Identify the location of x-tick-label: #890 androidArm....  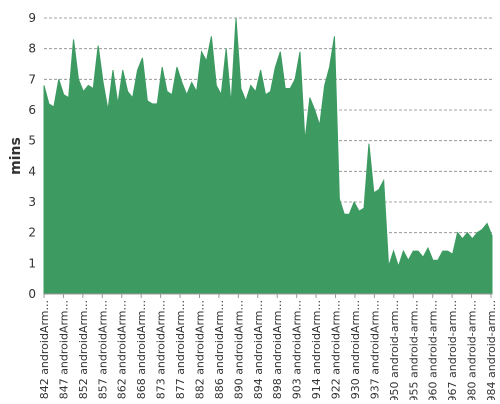
(238, 350).